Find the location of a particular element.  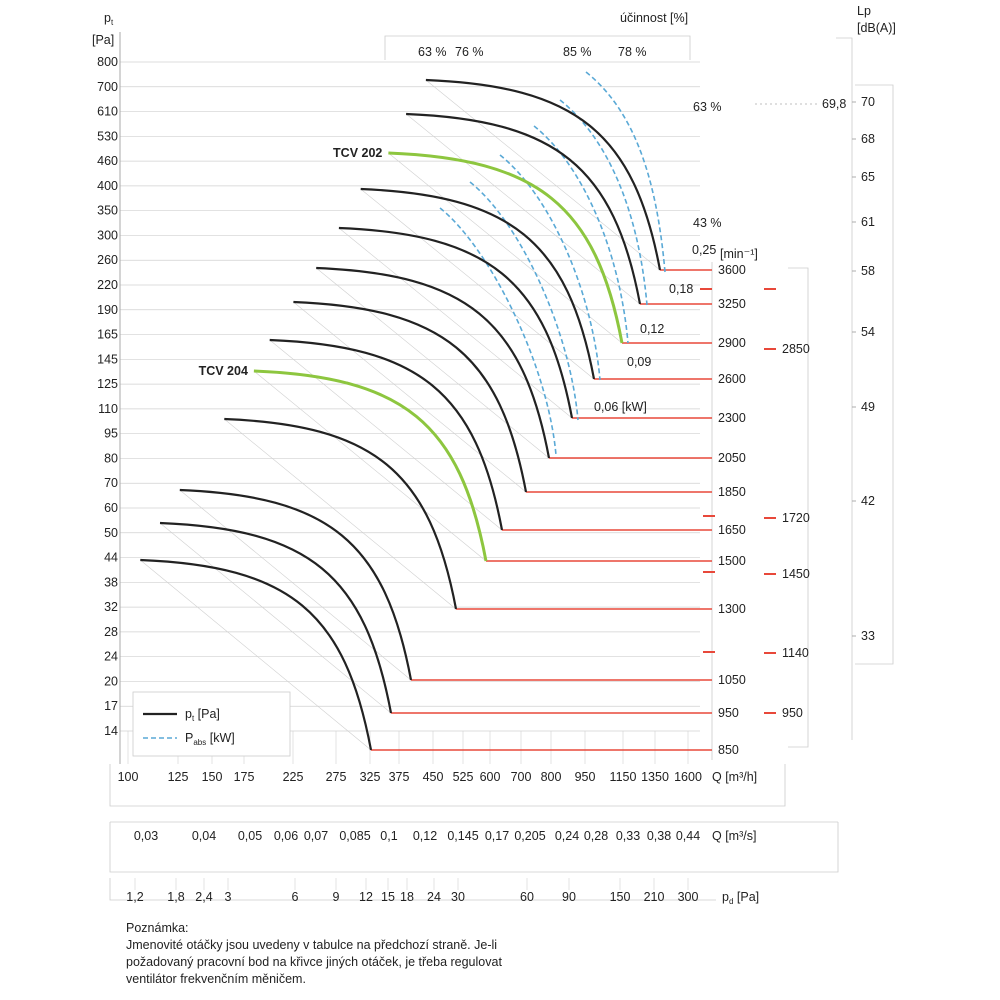

y-tick-label: 460 is located at coordinates (107, 161).